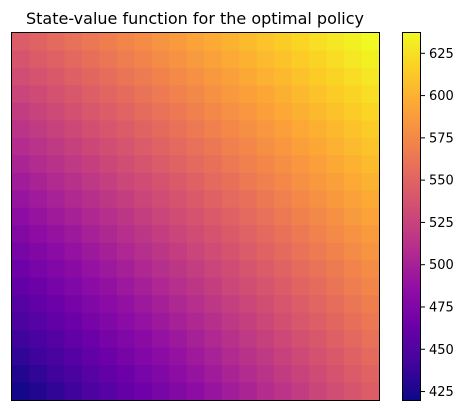 The image size is (468, 411). Describe the element at coordinates (441, 223) in the screenshot. I see `colorbar-tick-label: 525` at that location.